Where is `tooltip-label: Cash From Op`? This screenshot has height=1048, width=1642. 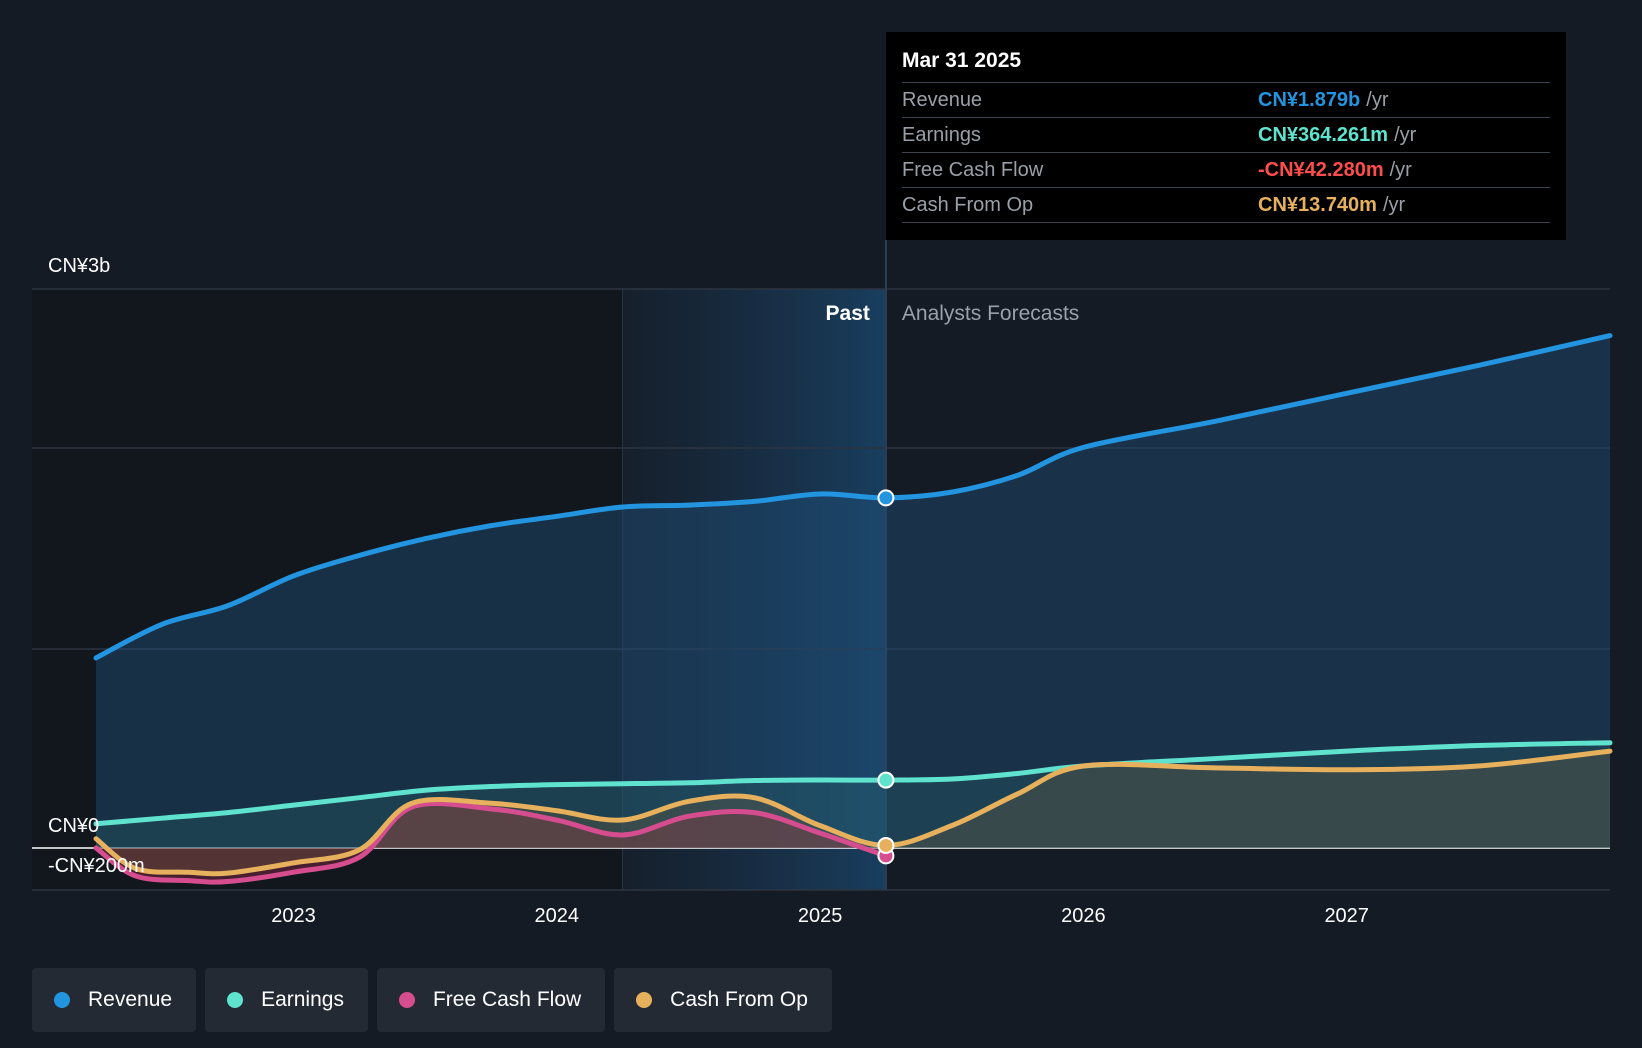 tooltip-label: Cash From Op is located at coordinates (968, 204).